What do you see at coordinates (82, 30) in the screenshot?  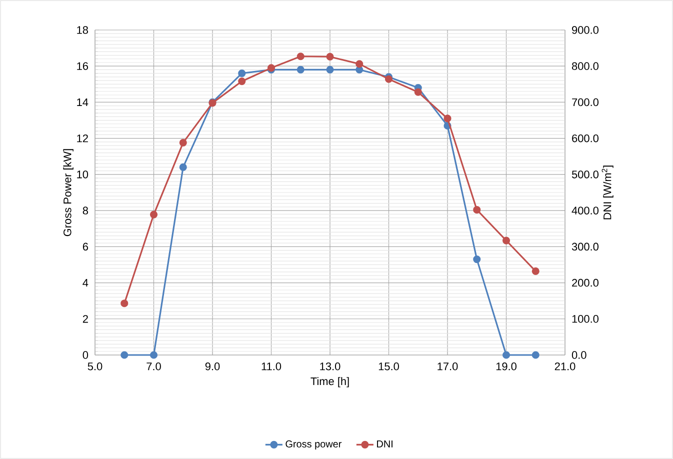 I see `y-tick-label: 18` at bounding box center [82, 30].